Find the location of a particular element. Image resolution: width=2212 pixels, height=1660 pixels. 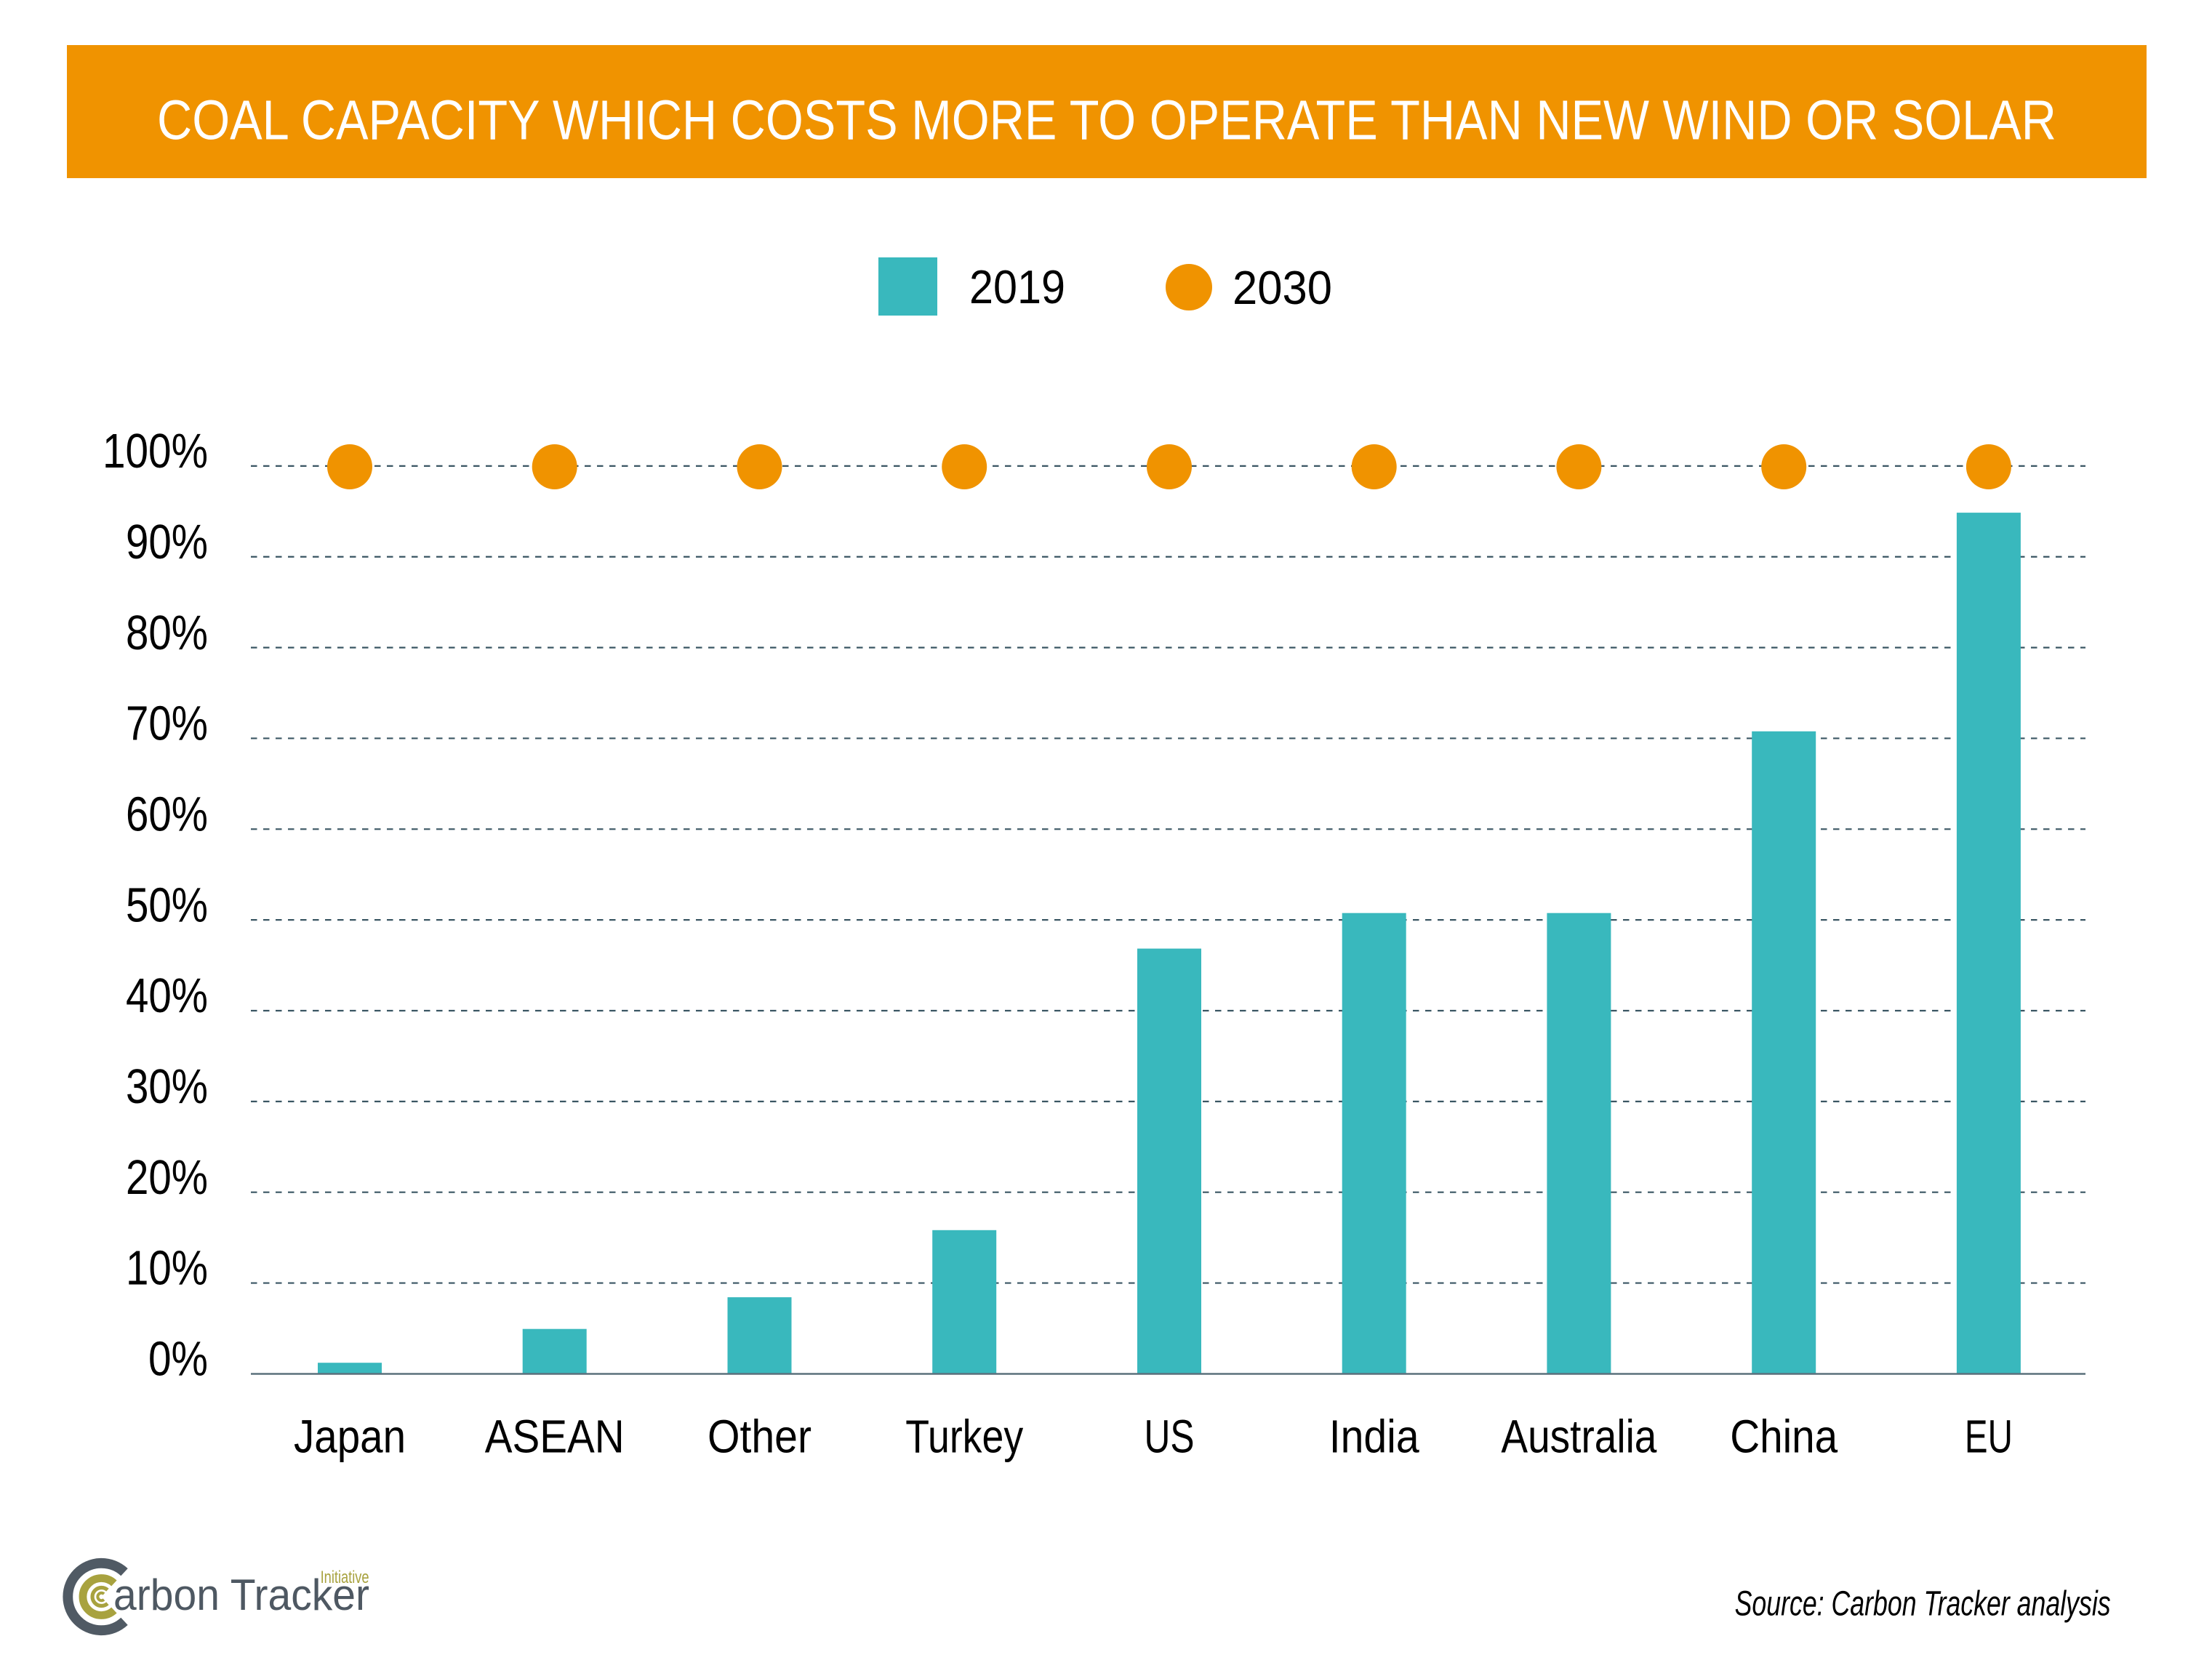

svg-text: China is located at coordinates (1784, 1437).